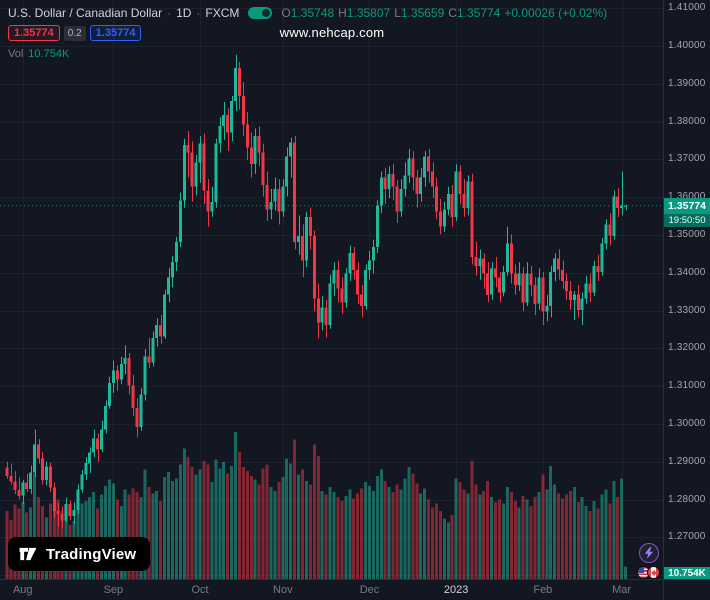 The height and width of the screenshot is (600, 710). What do you see at coordinates (686, 589) in the screenshot?
I see `axis-corner` at bounding box center [686, 589].